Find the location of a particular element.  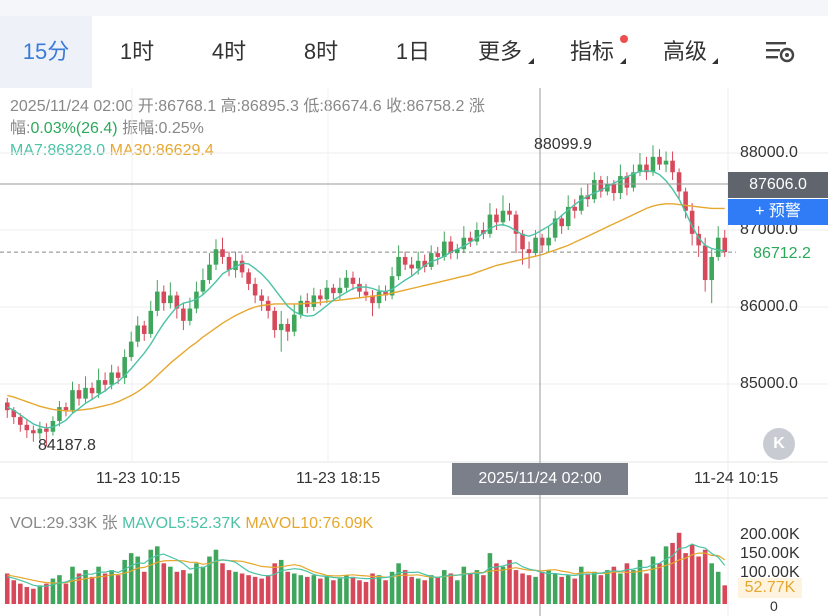

info-datetime: 2025/11/24 02:00 is located at coordinates (72, 106).